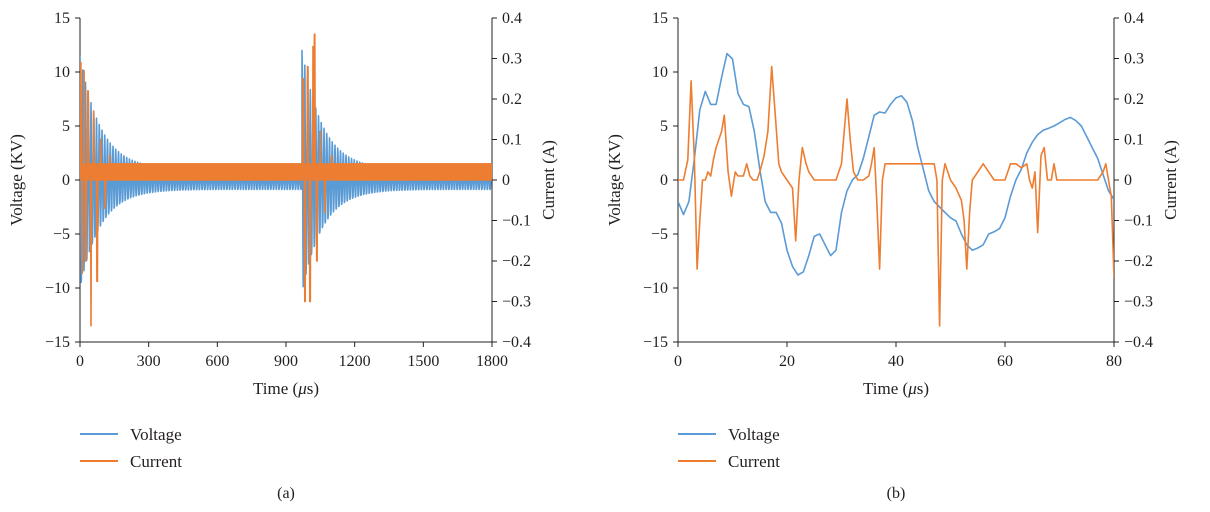 The image size is (1210, 512). Describe the element at coordinates (1114, 361) in the screenshot. I see `x-tick-label: 80` at that location.